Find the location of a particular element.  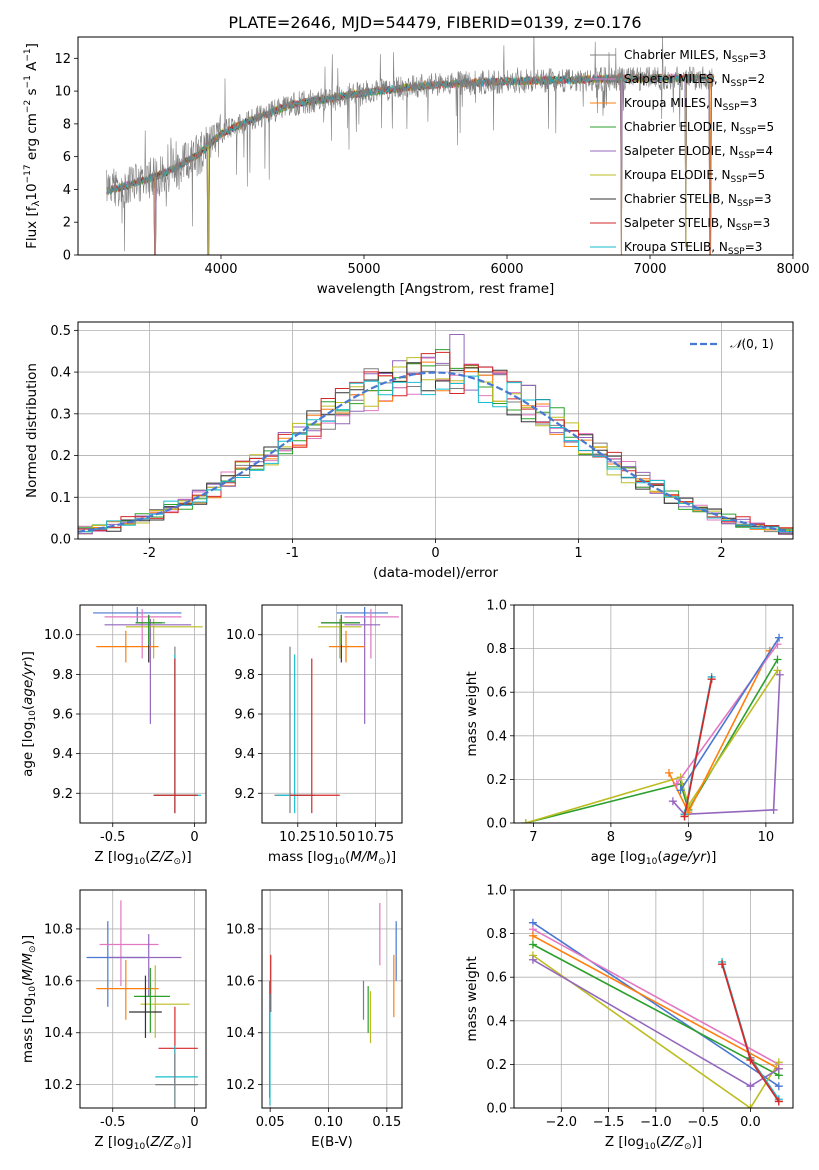

x-axis-label-part: M/M is located at coordinates (364, 857).